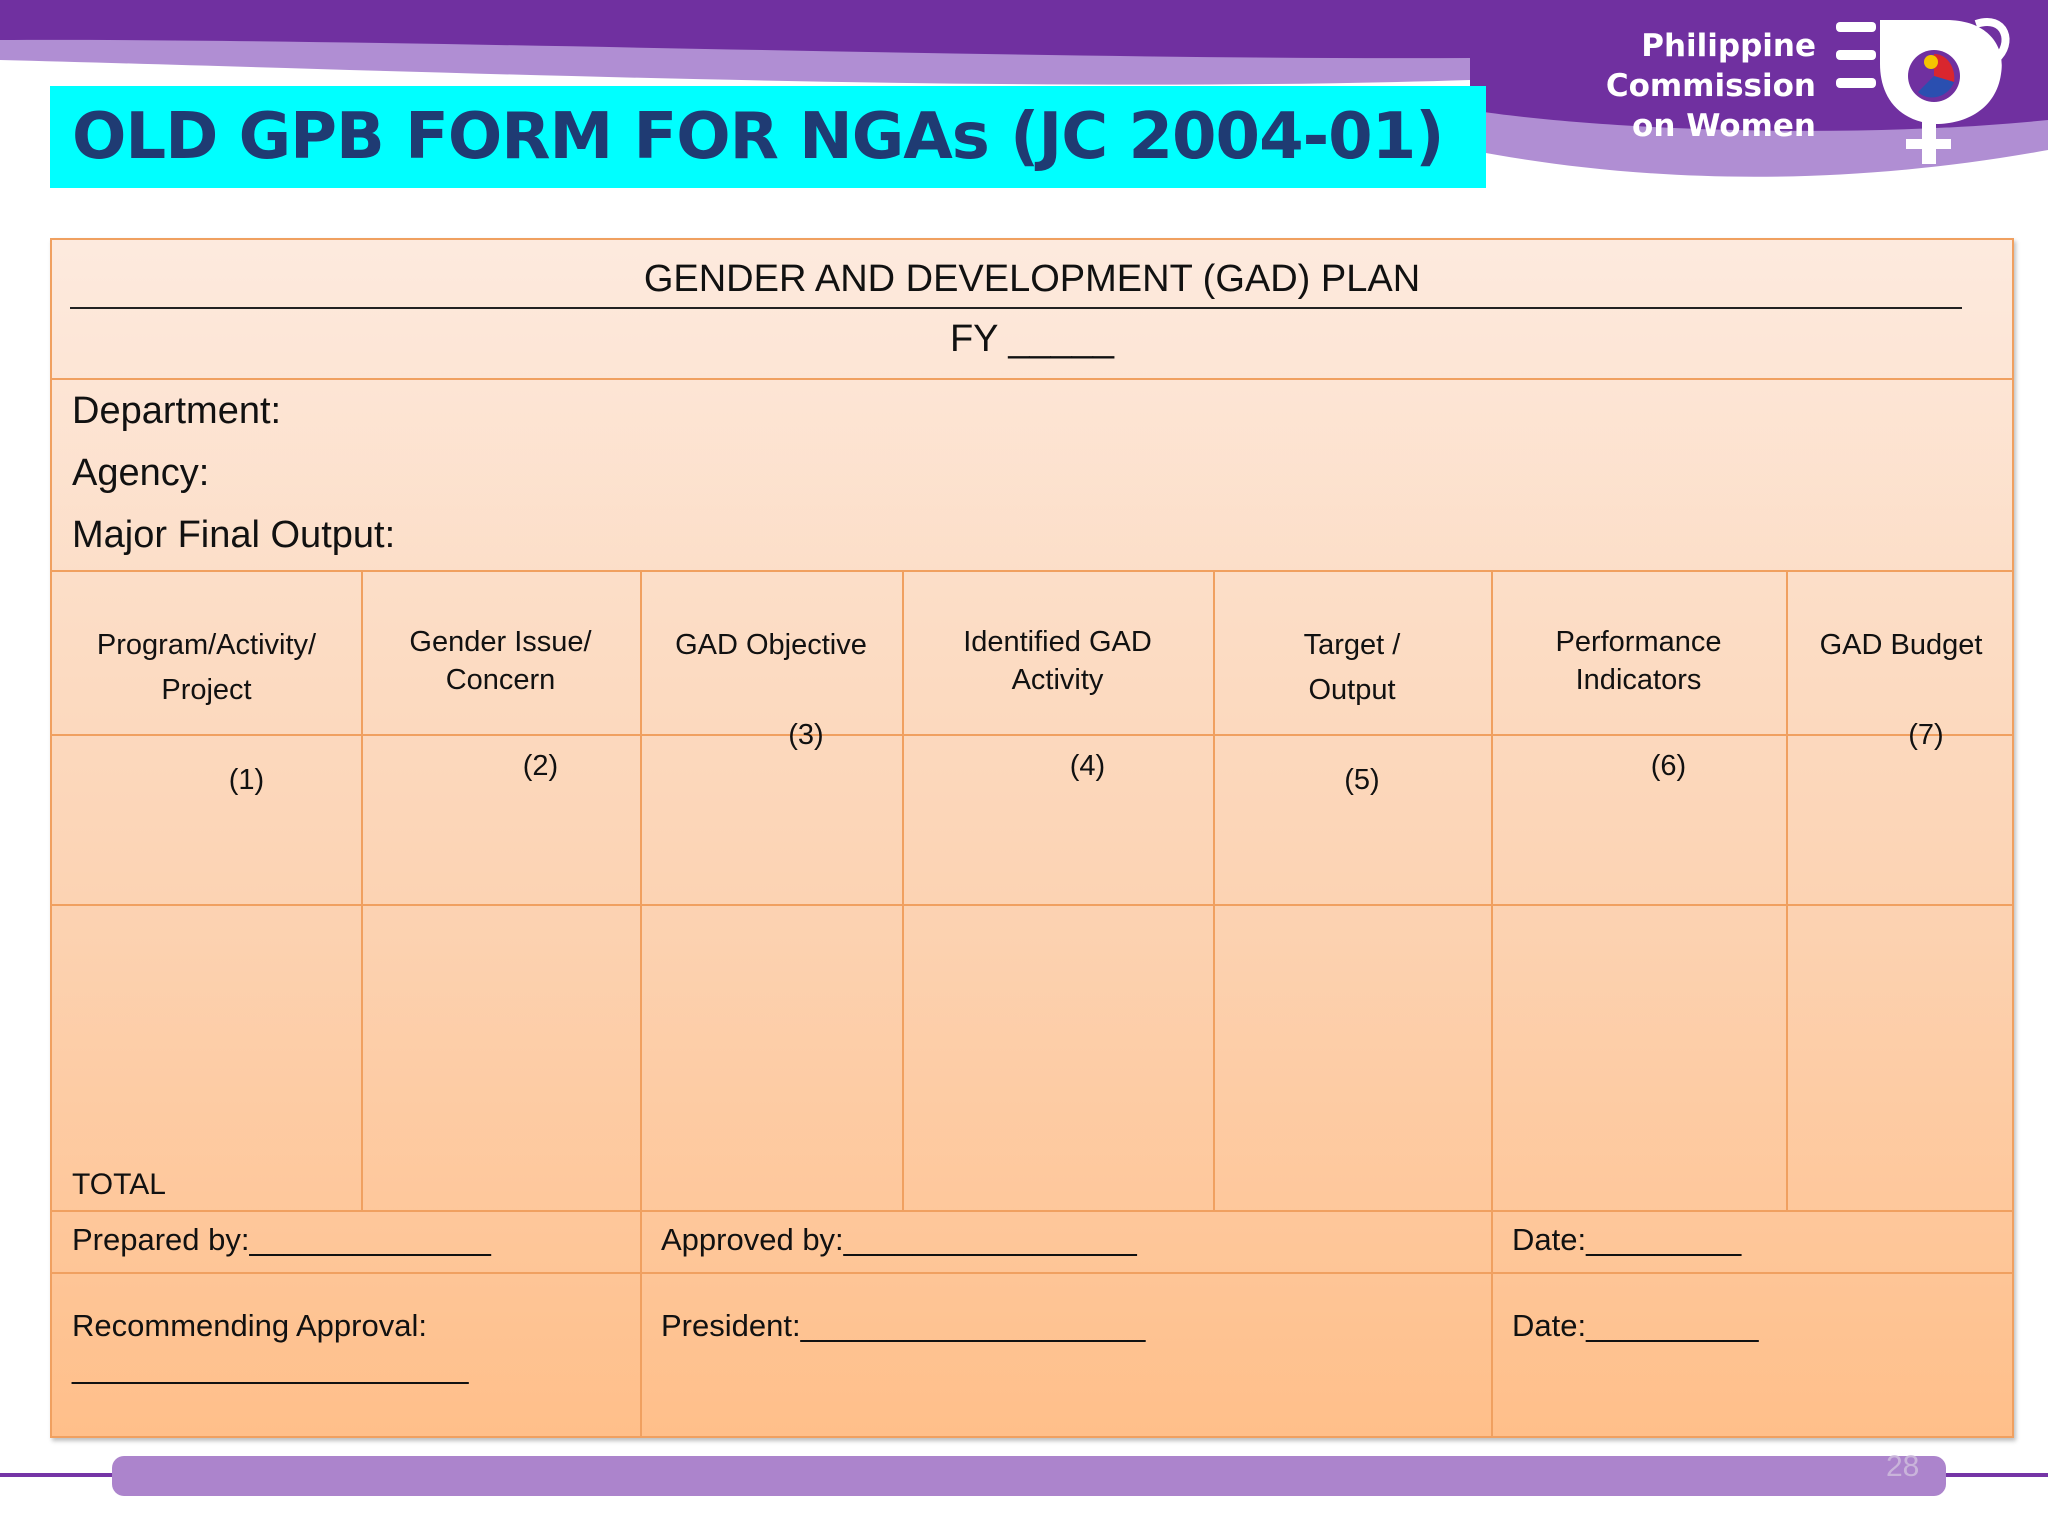  What do you see at coordinates (1032, 339) in the screenshot?
I see `fiscal-year-field: FY _____` at bounding box center [1032, 339].